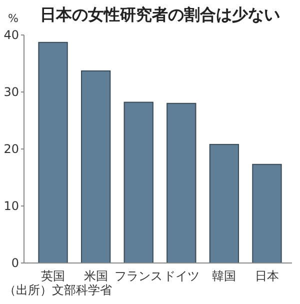 This screenshot has height=304, width=300. Describe the element at coordinates (11, 92) in the screenshot. I see `y-tick-label: 30` at that location.